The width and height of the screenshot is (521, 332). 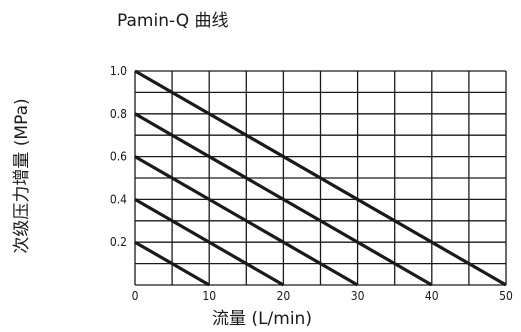 What do you see at coordinates (118, 199) in the screenshot?
I see `y-tick-label: 0.4` at bounding box center [118, 199].